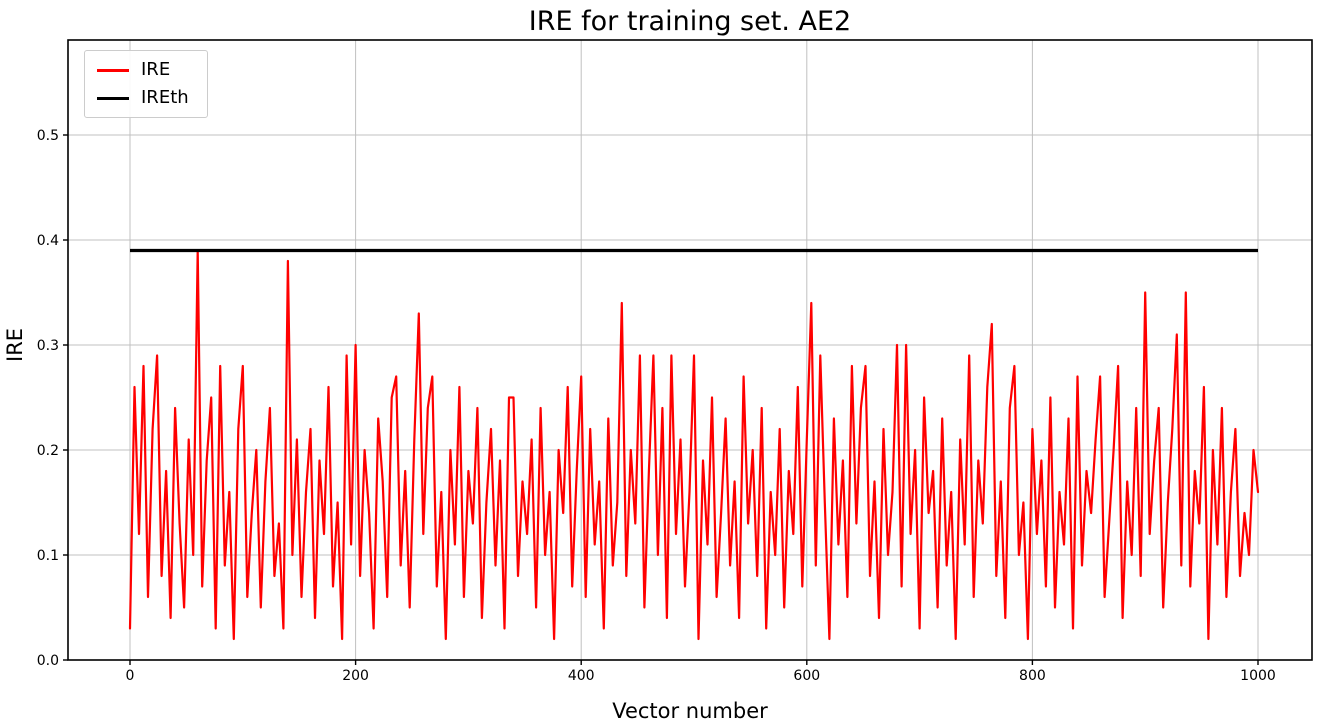 Image resolution: width=1325 pixels, height=727 pixels. Describe the element at coordinates (48, 451) in the screenshot. I see `y-tick-label: 0.2` at that location.